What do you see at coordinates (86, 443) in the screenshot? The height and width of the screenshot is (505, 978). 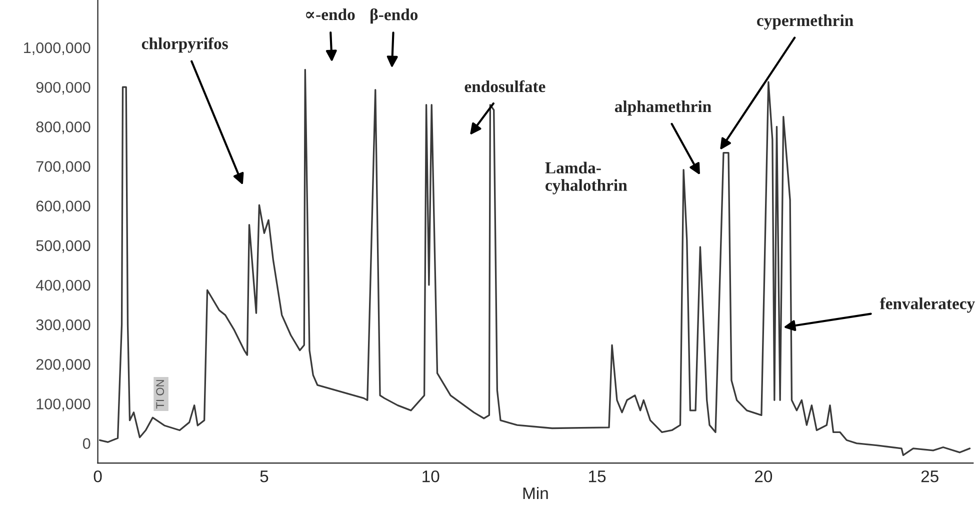 I see `y-tick-label: 0` at bounding box center [86, 443].